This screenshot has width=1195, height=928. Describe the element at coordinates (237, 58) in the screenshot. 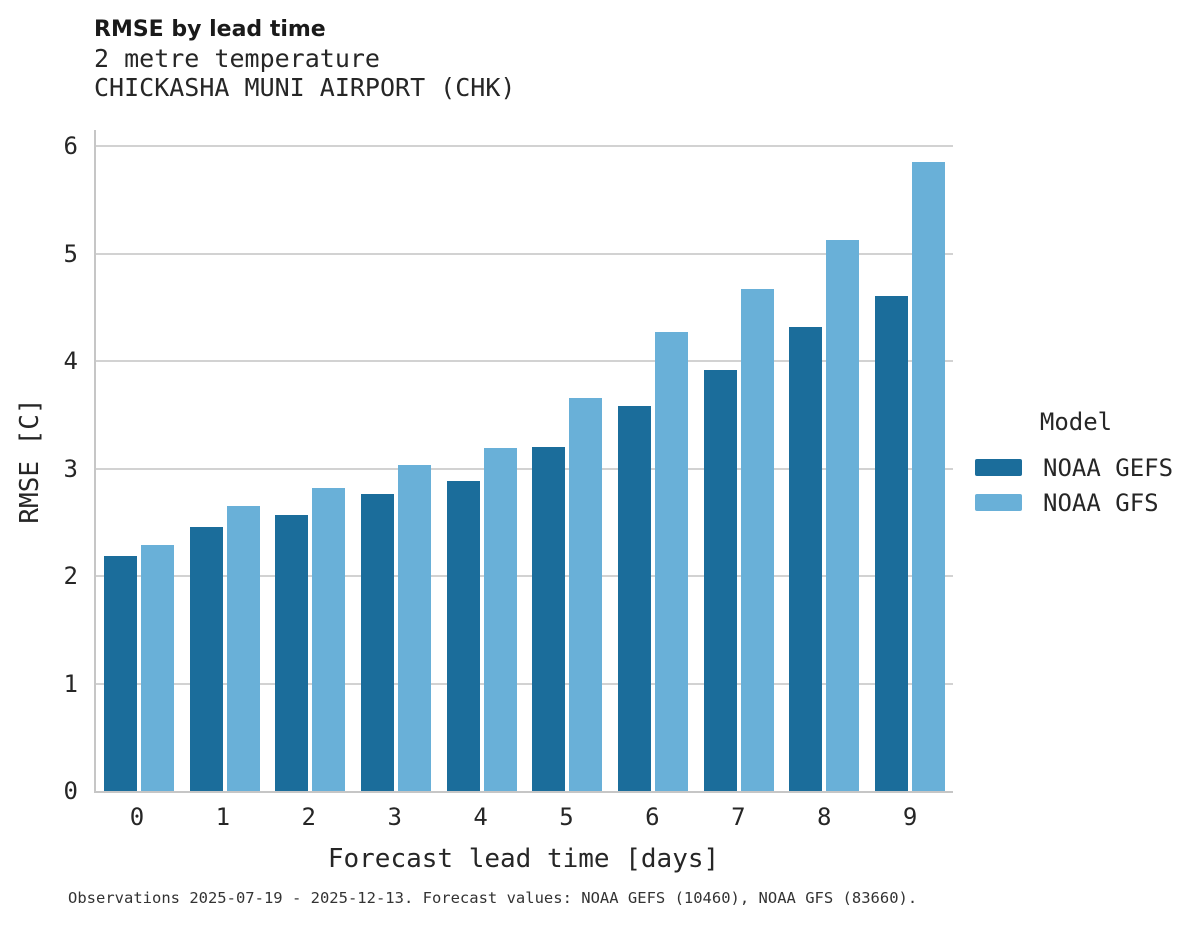

I see `chart-subtitle-variable: 2 metre temperature` at that location.